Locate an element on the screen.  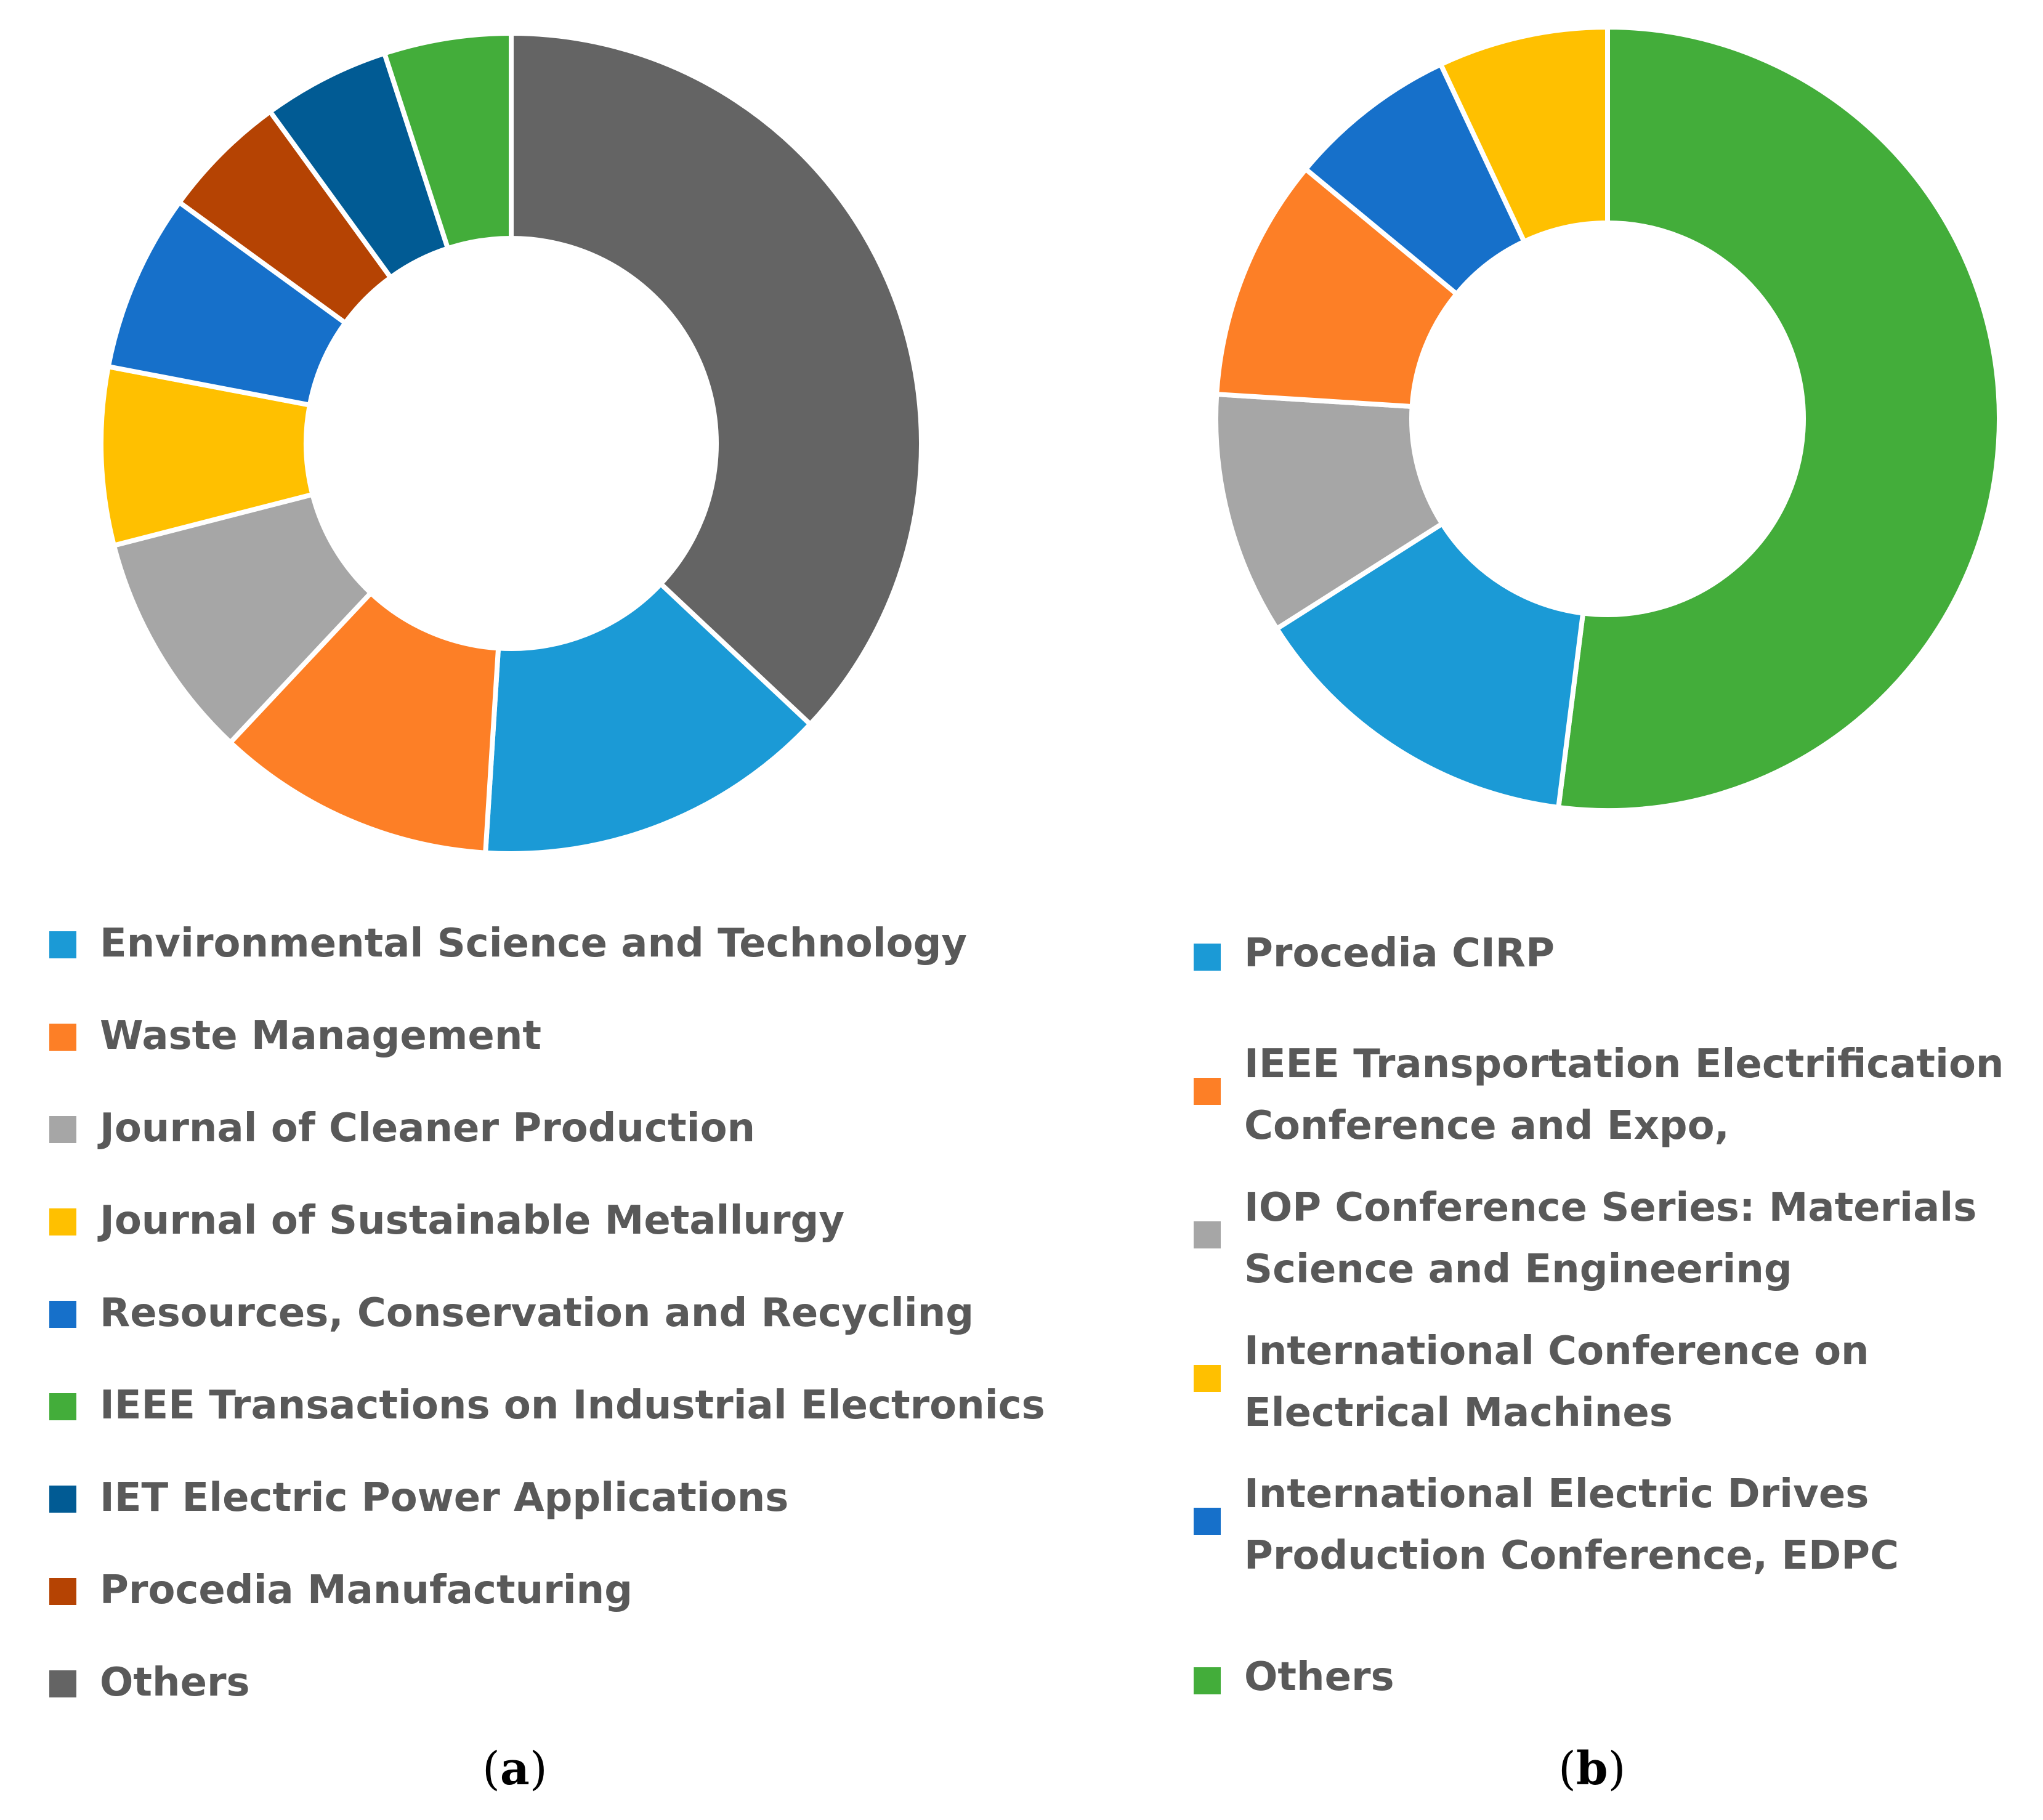
legend-label-a-journal-of-cleaner-production: Journal of Cleaner Production is located at coordinates (428, 1128).